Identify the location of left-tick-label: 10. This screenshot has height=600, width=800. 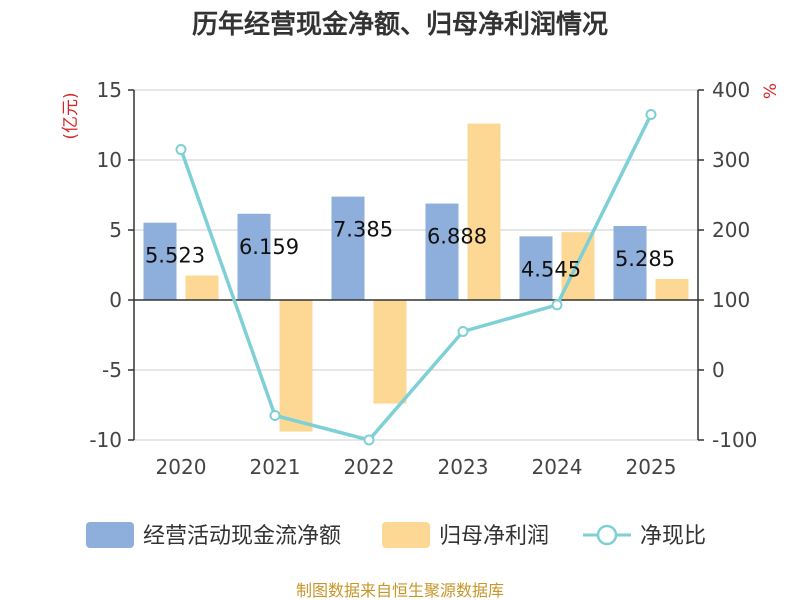
(109, 160).